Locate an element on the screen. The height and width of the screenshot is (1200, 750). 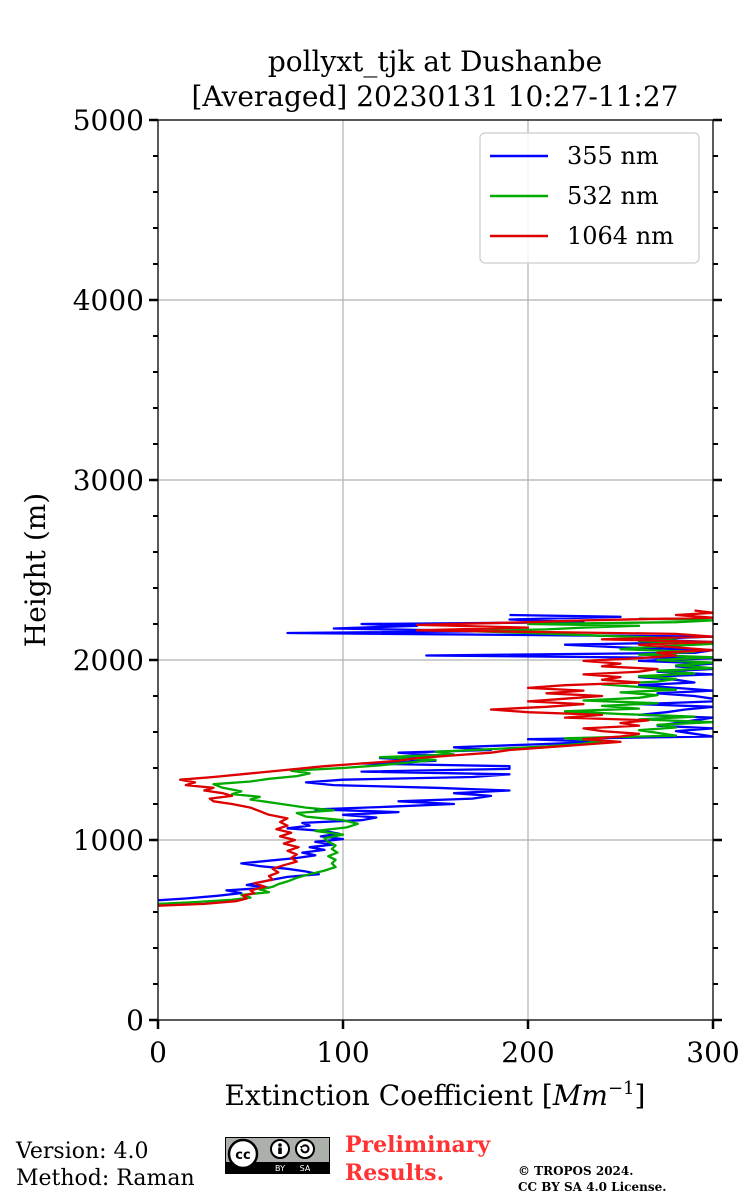
svg-text: BY is located at coordinates (280, 1168).